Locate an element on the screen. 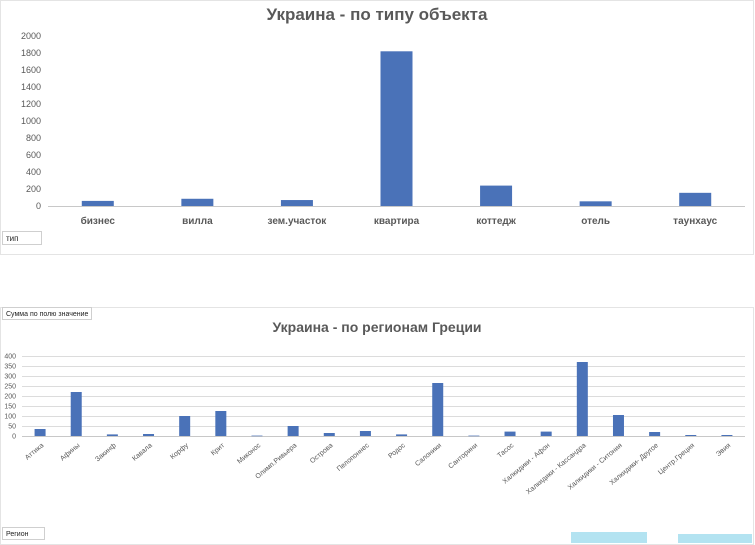 The image size is (755, 545). y-tick-label: 350 is located at coordinates (10, 367).